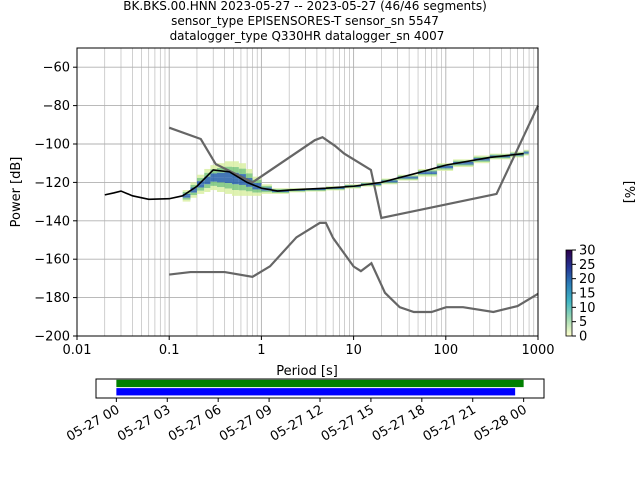  What do you see at coordinates (353, 162) in the screenshot?
I see `series-noise-model-high` at bounding box center [353, 162].